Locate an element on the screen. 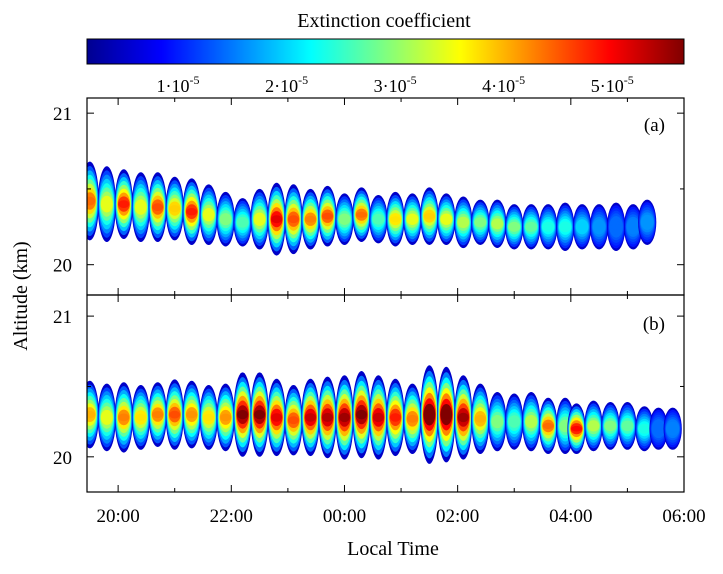  colorbar-tick-label: 2·10⁻⁵ is located at coordinates (286, 84).